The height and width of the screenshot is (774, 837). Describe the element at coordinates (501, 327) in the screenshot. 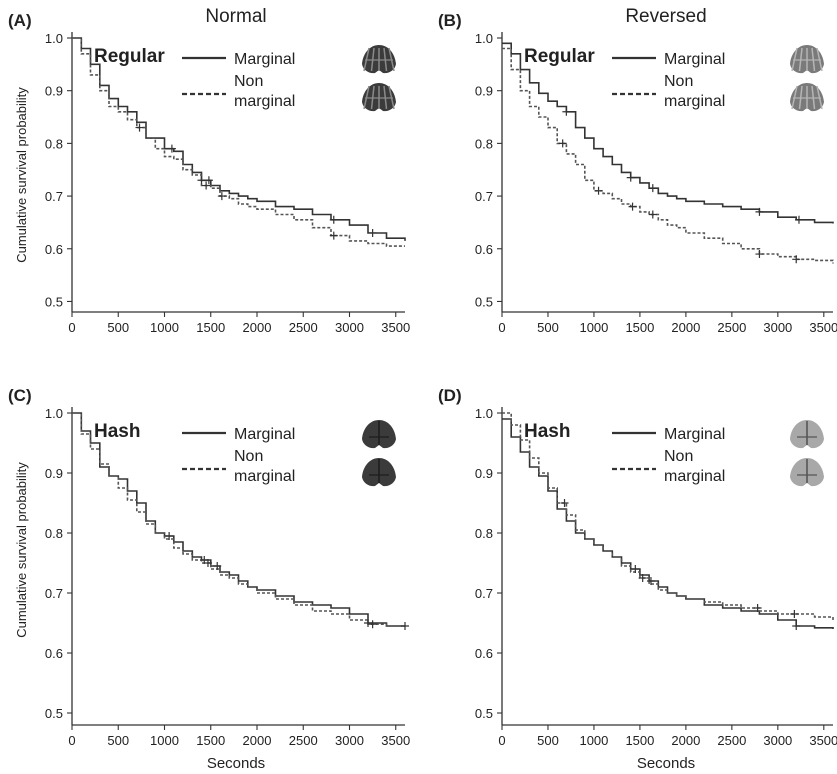

I see `x-tick-label: 0` at that location.